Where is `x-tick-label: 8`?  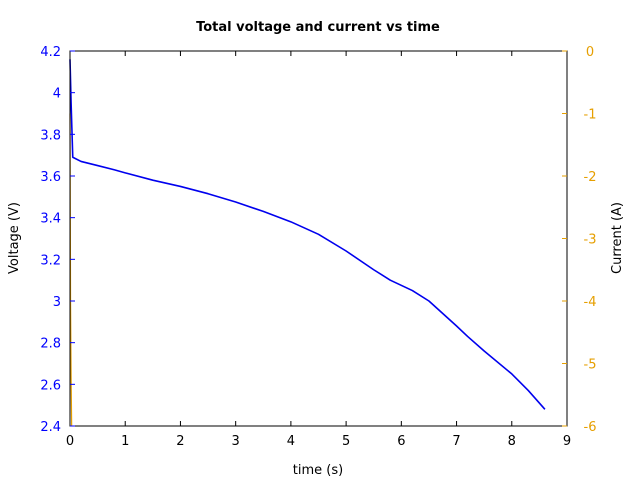
x-tick-label: 8 is located at coordinates (512, 441).